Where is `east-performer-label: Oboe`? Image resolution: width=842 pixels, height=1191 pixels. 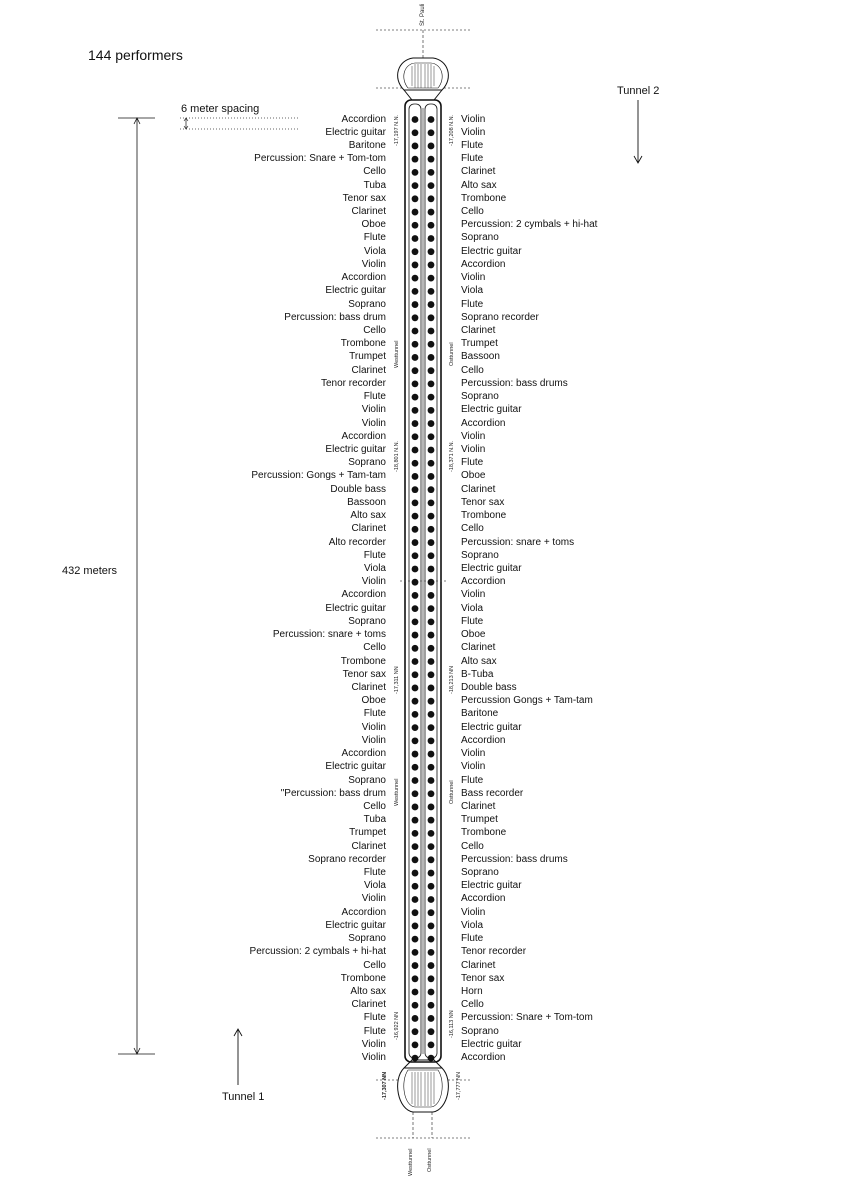
east-performer-label: Oboe is located at coordinates (473, 635).